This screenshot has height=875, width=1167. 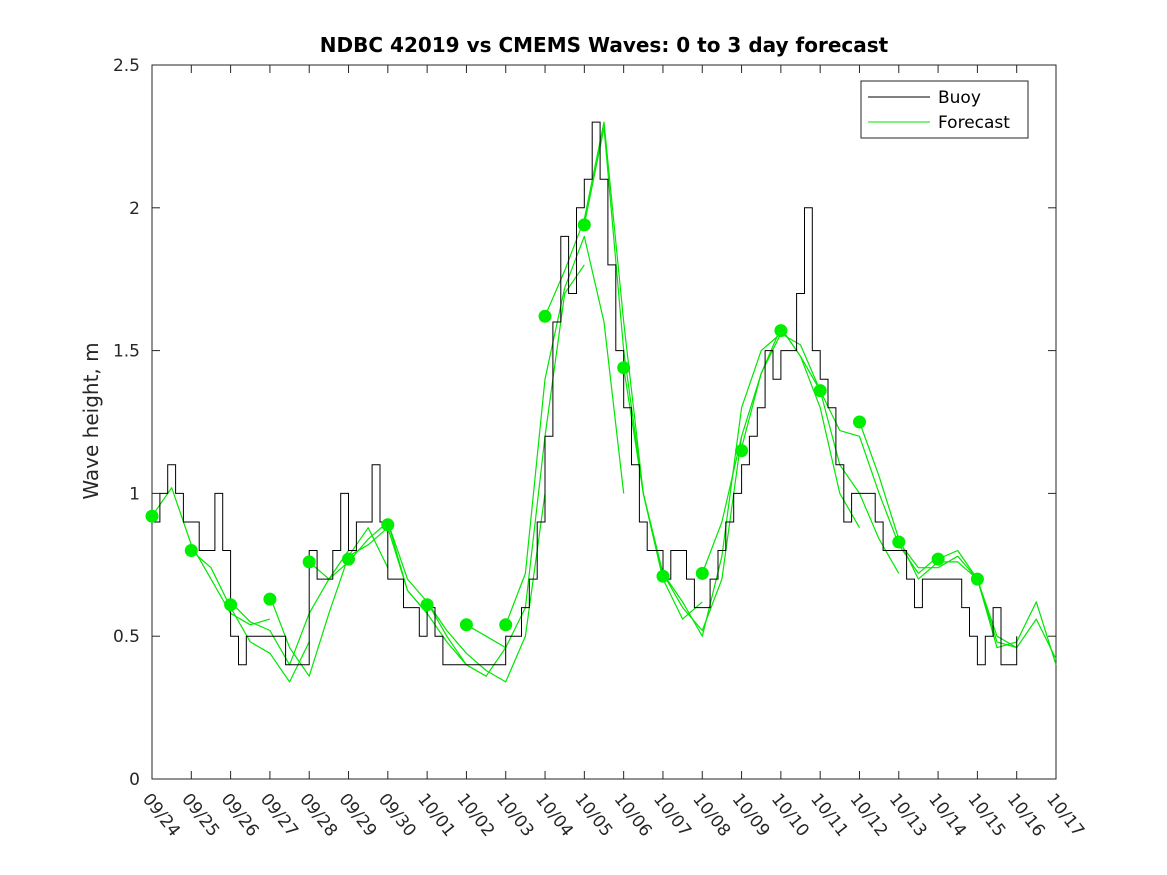 What do you see at coordinates (908, 815) in the screenshot?
I see `x-tick-label: 10/13` at bounding box center [908, 815].